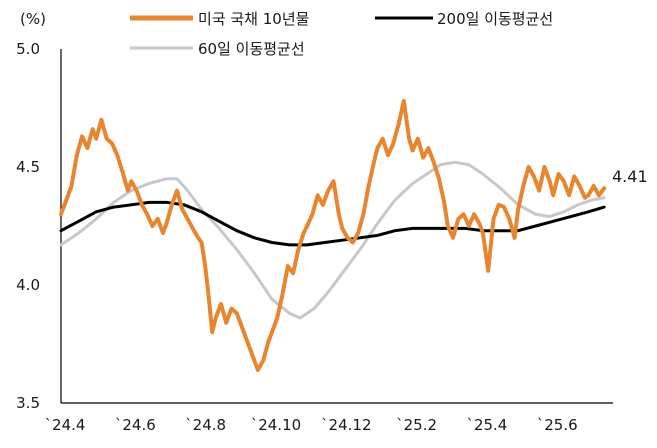 This screenshot has width=657, height=448. Describe the element at coordinates (28, 49) in the screenshot. I see `y-tick-label: 5.0` at that location.